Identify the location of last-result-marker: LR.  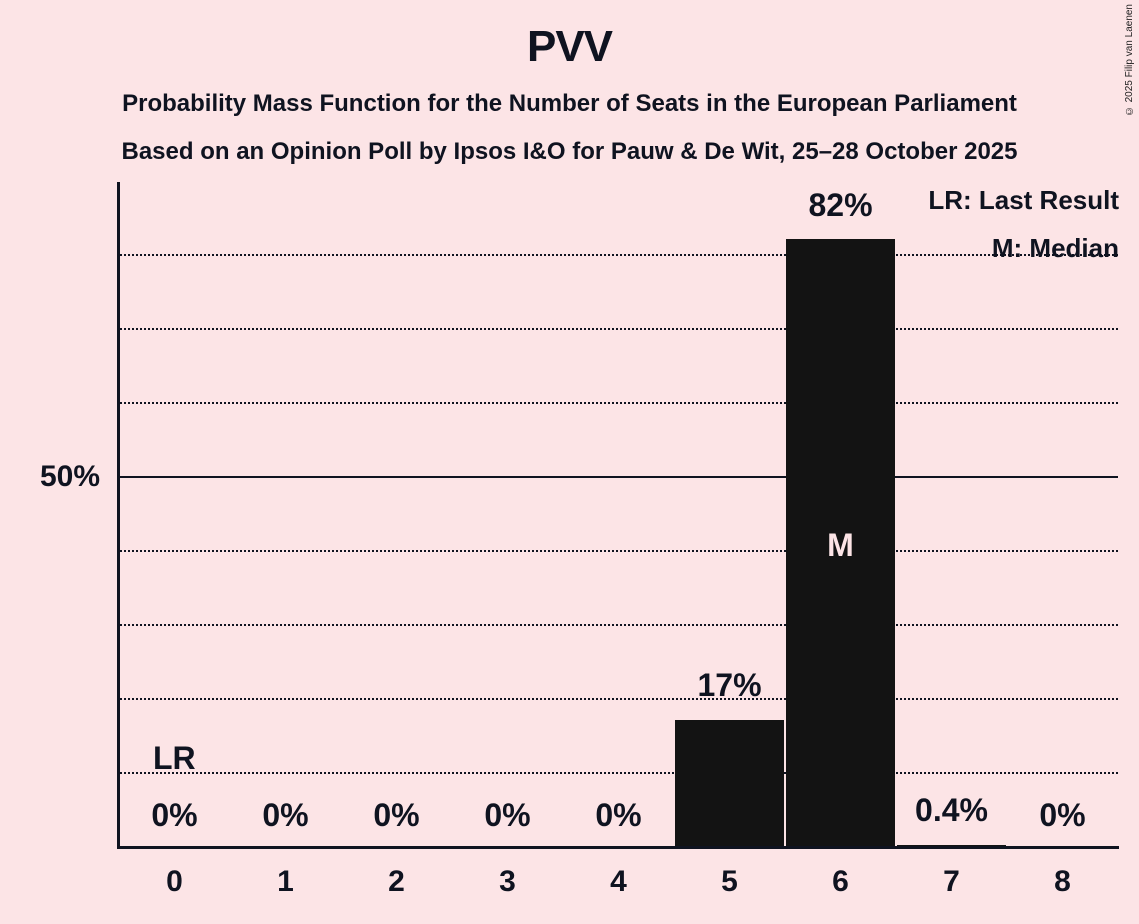
(174, 758).